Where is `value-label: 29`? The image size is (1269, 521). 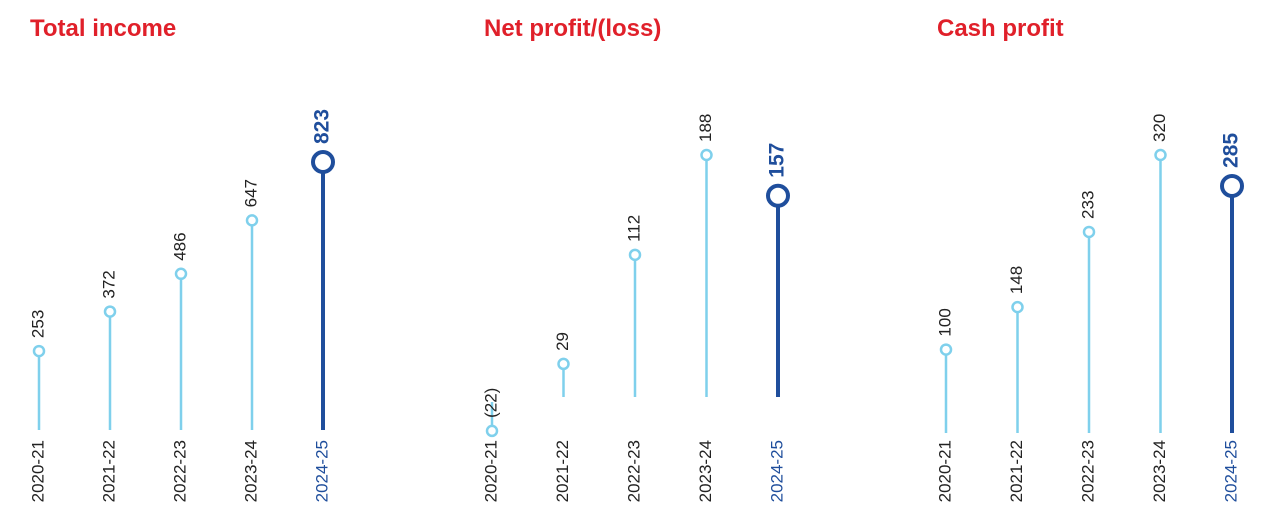 value-label: 29 is located at coordinates (562, 341).